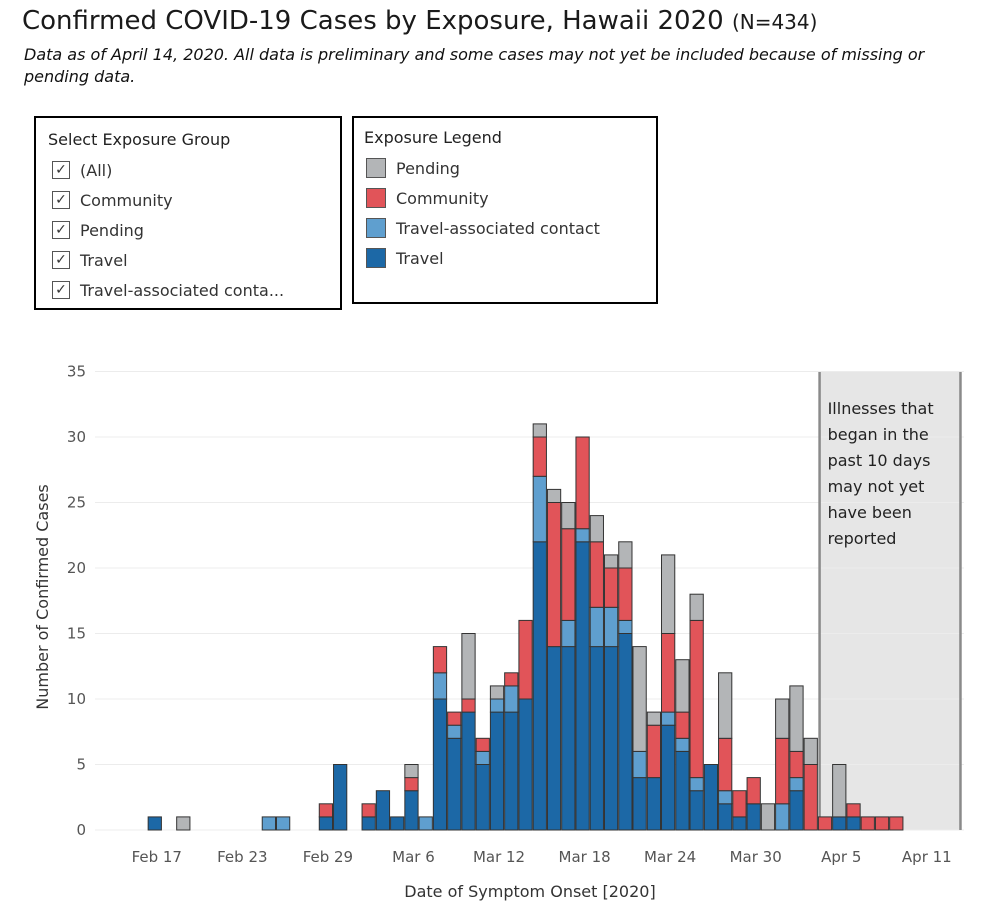 This screenshot has width=994, height=924. What do you see at coordinates (878, 434) in the screenshot?
I see `annotation-text-line: began in the` at bounding box center [878, 434].